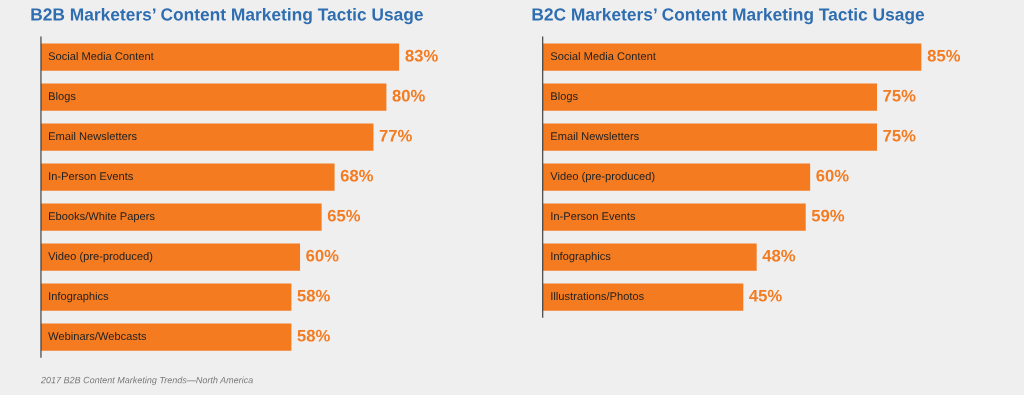  Describe the element at coordinates (344, 215) in the screenshot. I see `data-label: 65%` at that location.